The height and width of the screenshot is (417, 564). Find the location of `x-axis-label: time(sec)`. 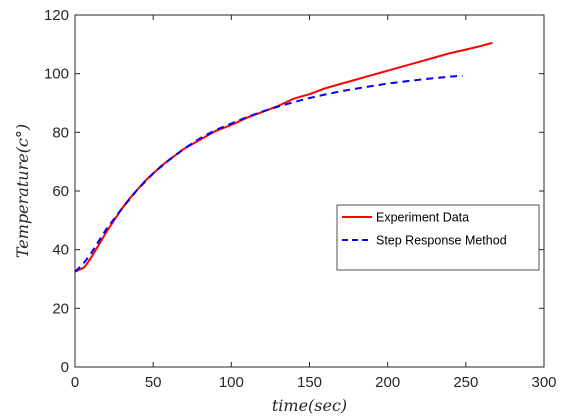

x-axis-label: time(sec) is located at coordinates (309, 405).